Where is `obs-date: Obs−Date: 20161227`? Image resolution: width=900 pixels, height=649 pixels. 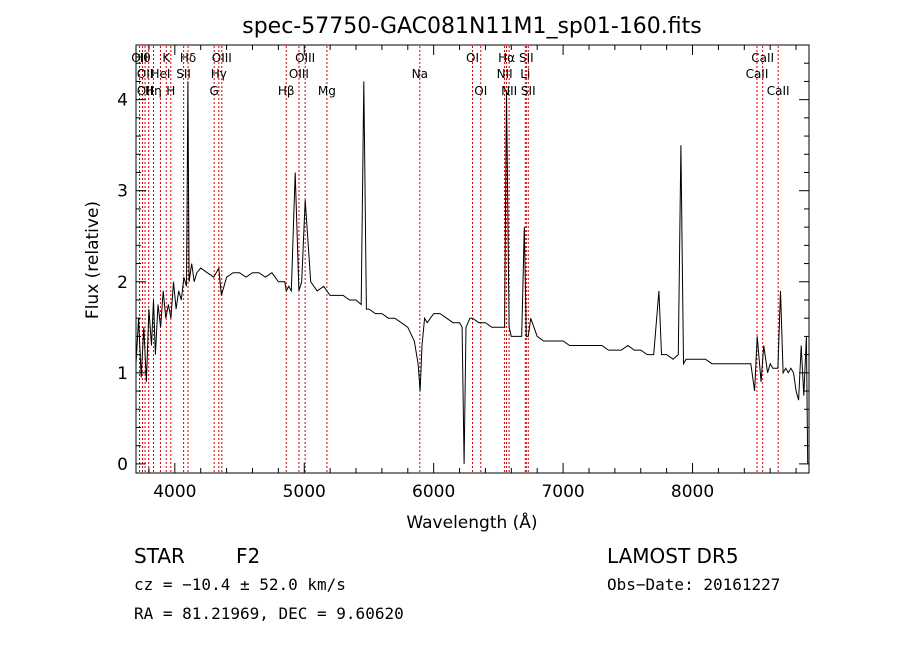
obs-date: Obs−Date: 20161227 is located at coordinates (693, 584).